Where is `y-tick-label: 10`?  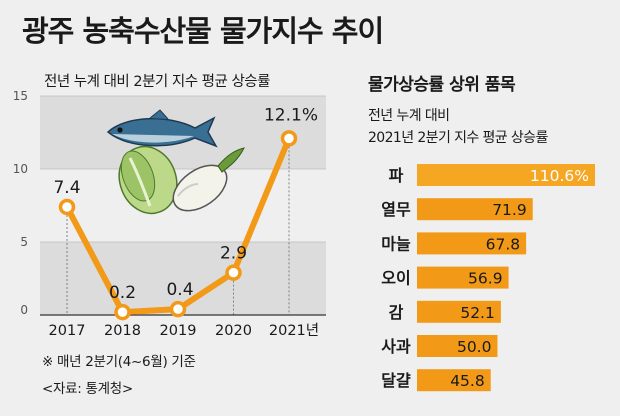
y-tick-label: 10 is located at coordinates (20, 169).